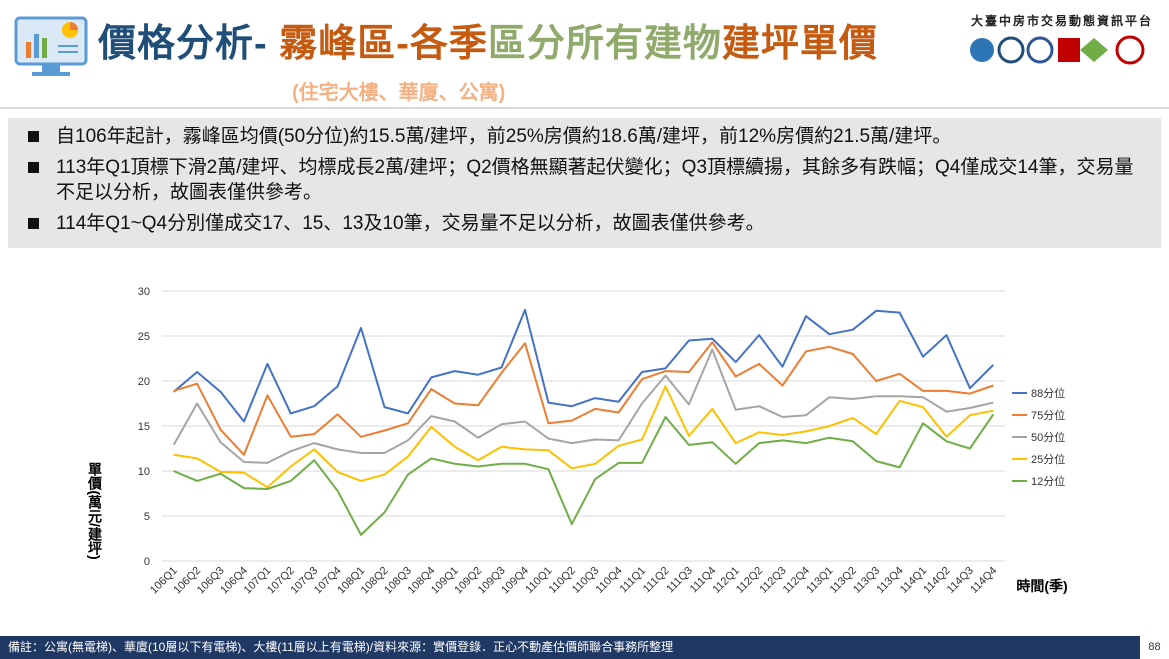 The image size is (1169, 659). I want to click on y-tick-label: 20, so click(144, 382).